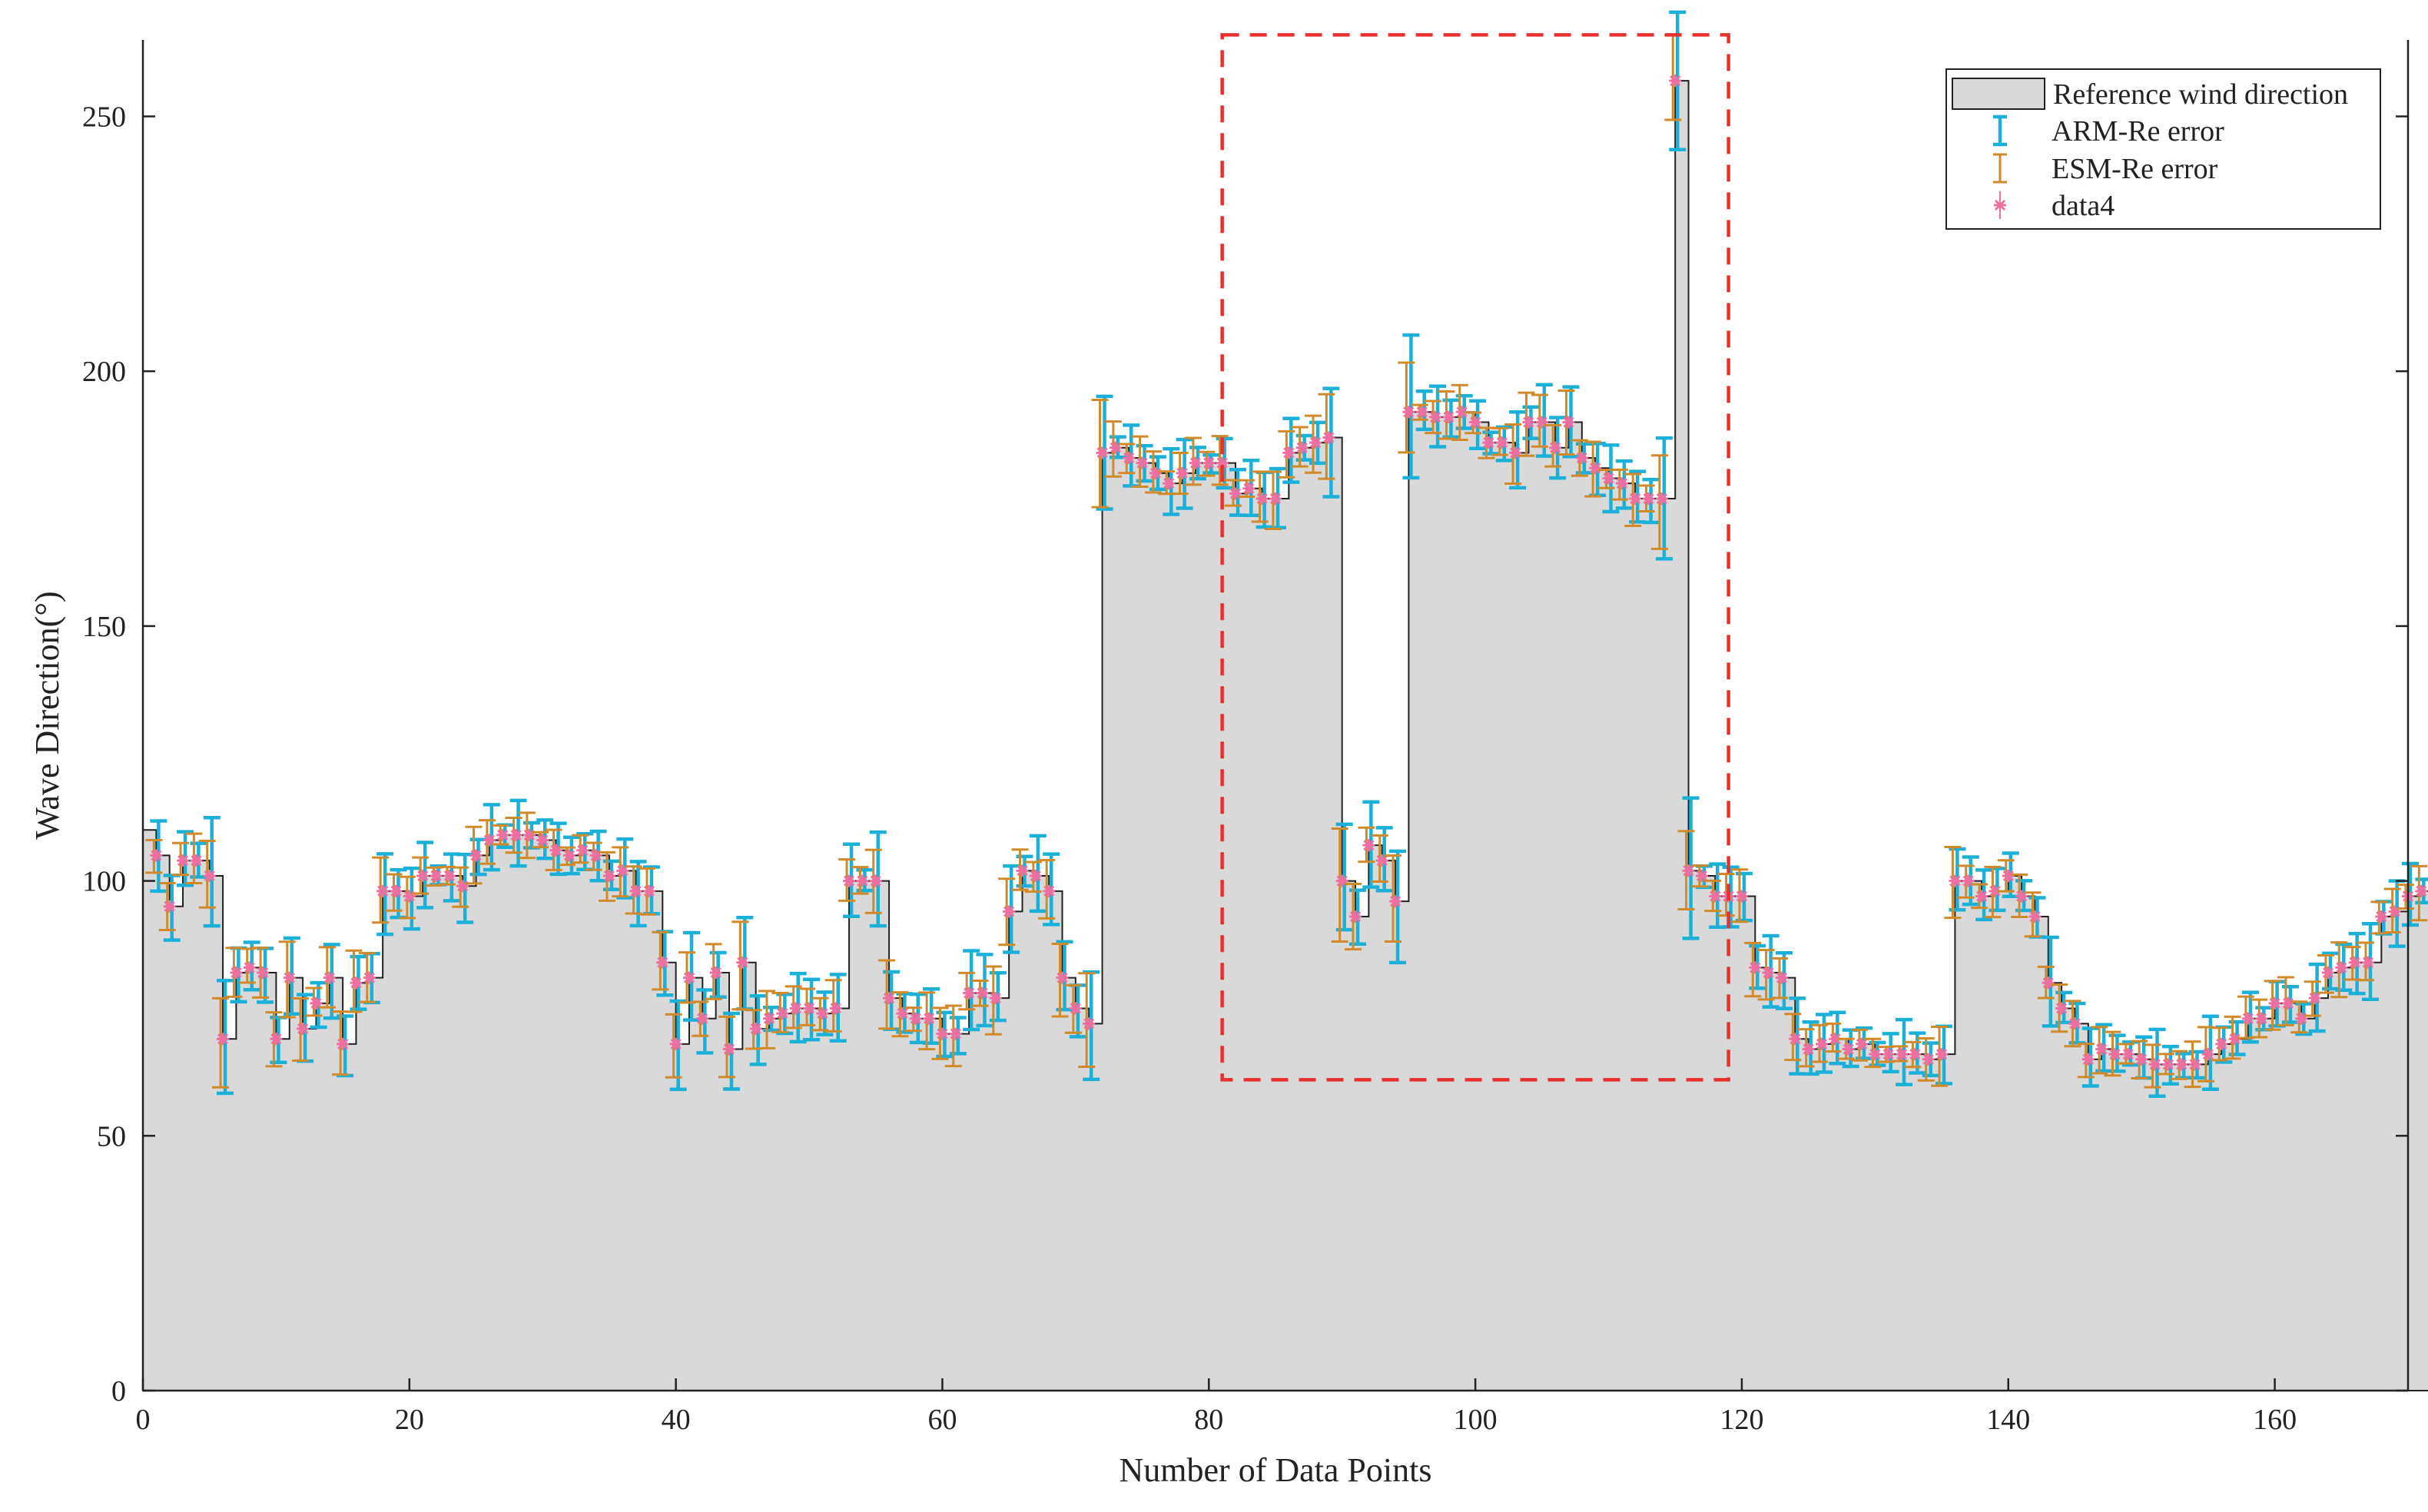 The width and height of the screenshot is (2428, 1512). Describe the element at coordinates (1275, 1470) in the screenshot. I see `x-axis-title: Number of Data Points` at that location.